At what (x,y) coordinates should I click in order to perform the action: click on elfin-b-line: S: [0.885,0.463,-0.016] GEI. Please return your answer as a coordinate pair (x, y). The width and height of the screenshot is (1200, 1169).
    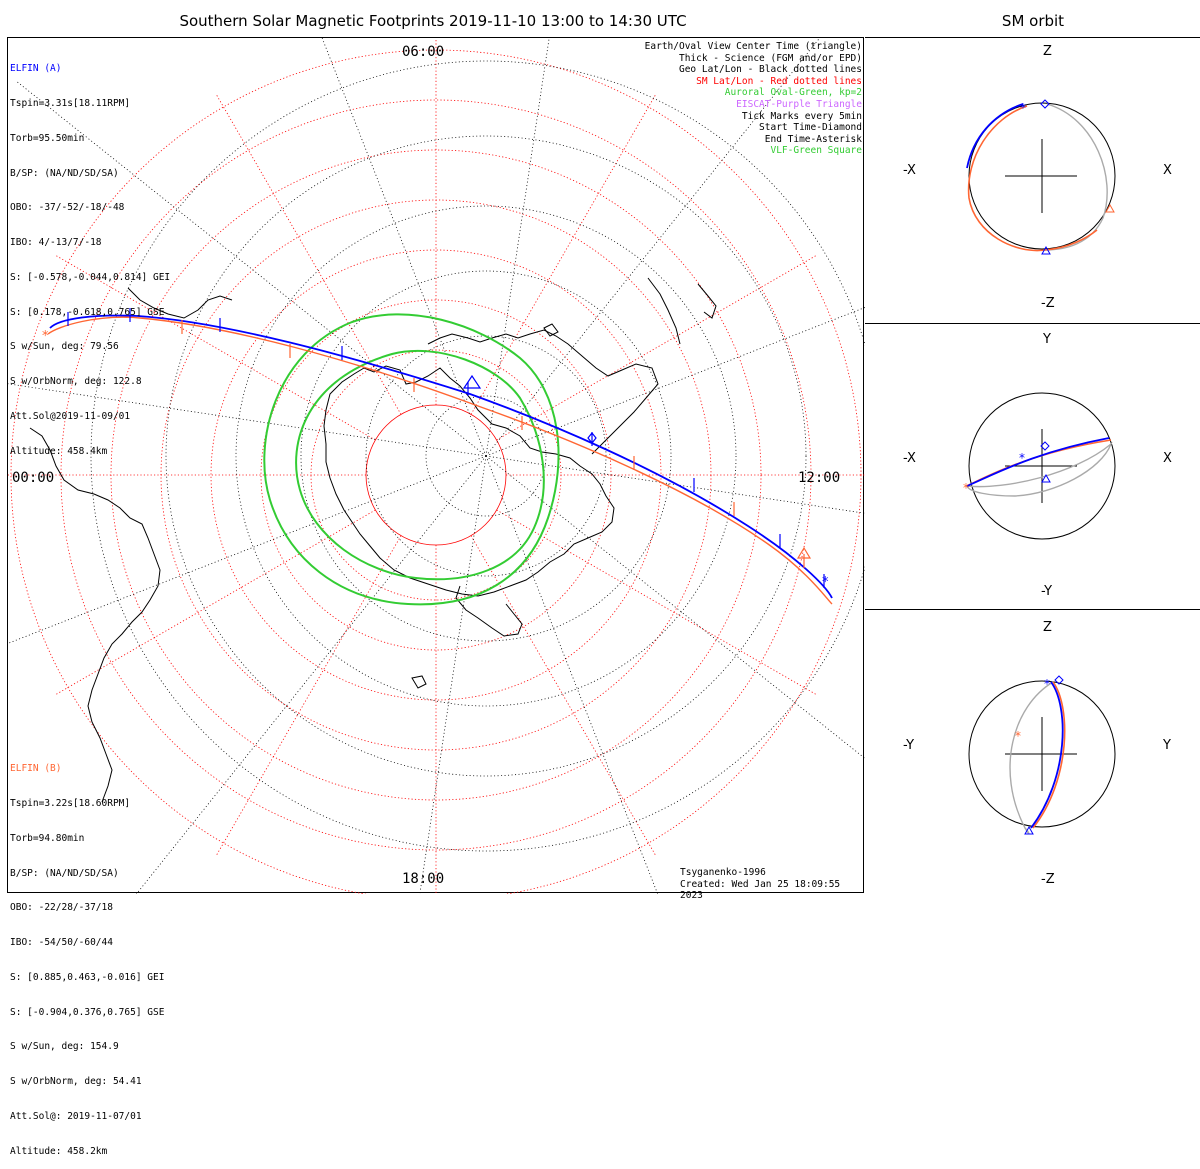
    Looking at the image, I should click on (87, 977).